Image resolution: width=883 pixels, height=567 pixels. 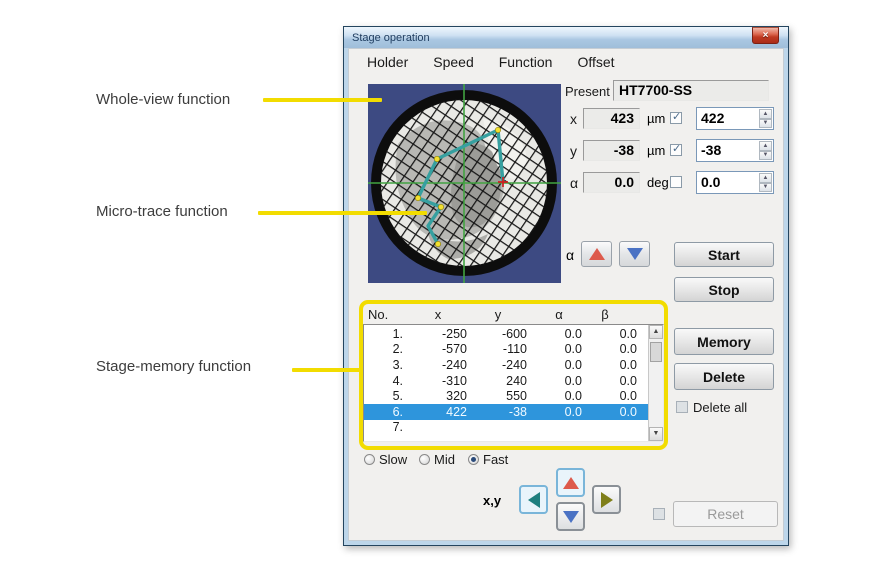 What do you see at coordinates (454, 333) in the screenshot?
I see `table-cell: -250` at bounding box center [454, 333].